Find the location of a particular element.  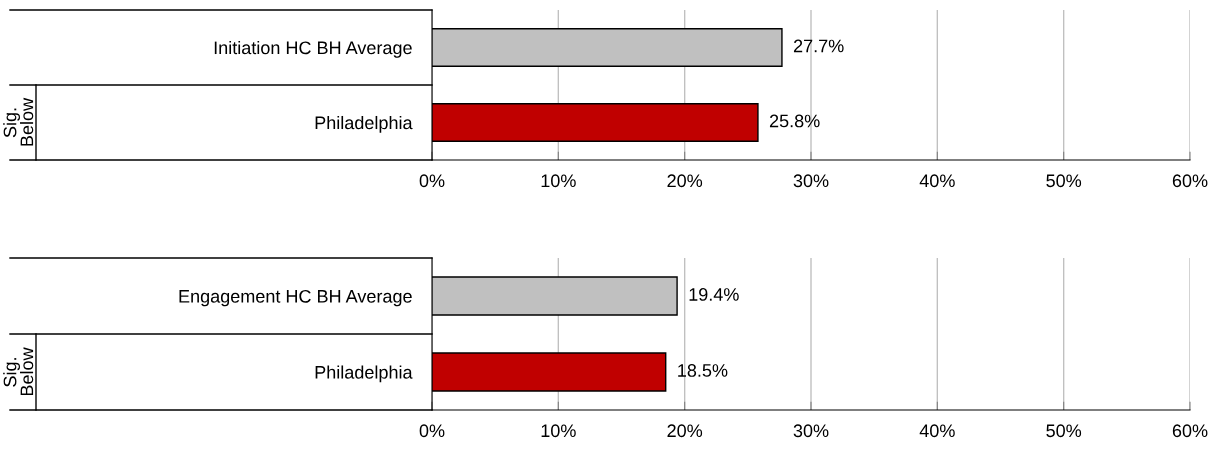

data-label: 19.4% is located at coordinates (714, 294).